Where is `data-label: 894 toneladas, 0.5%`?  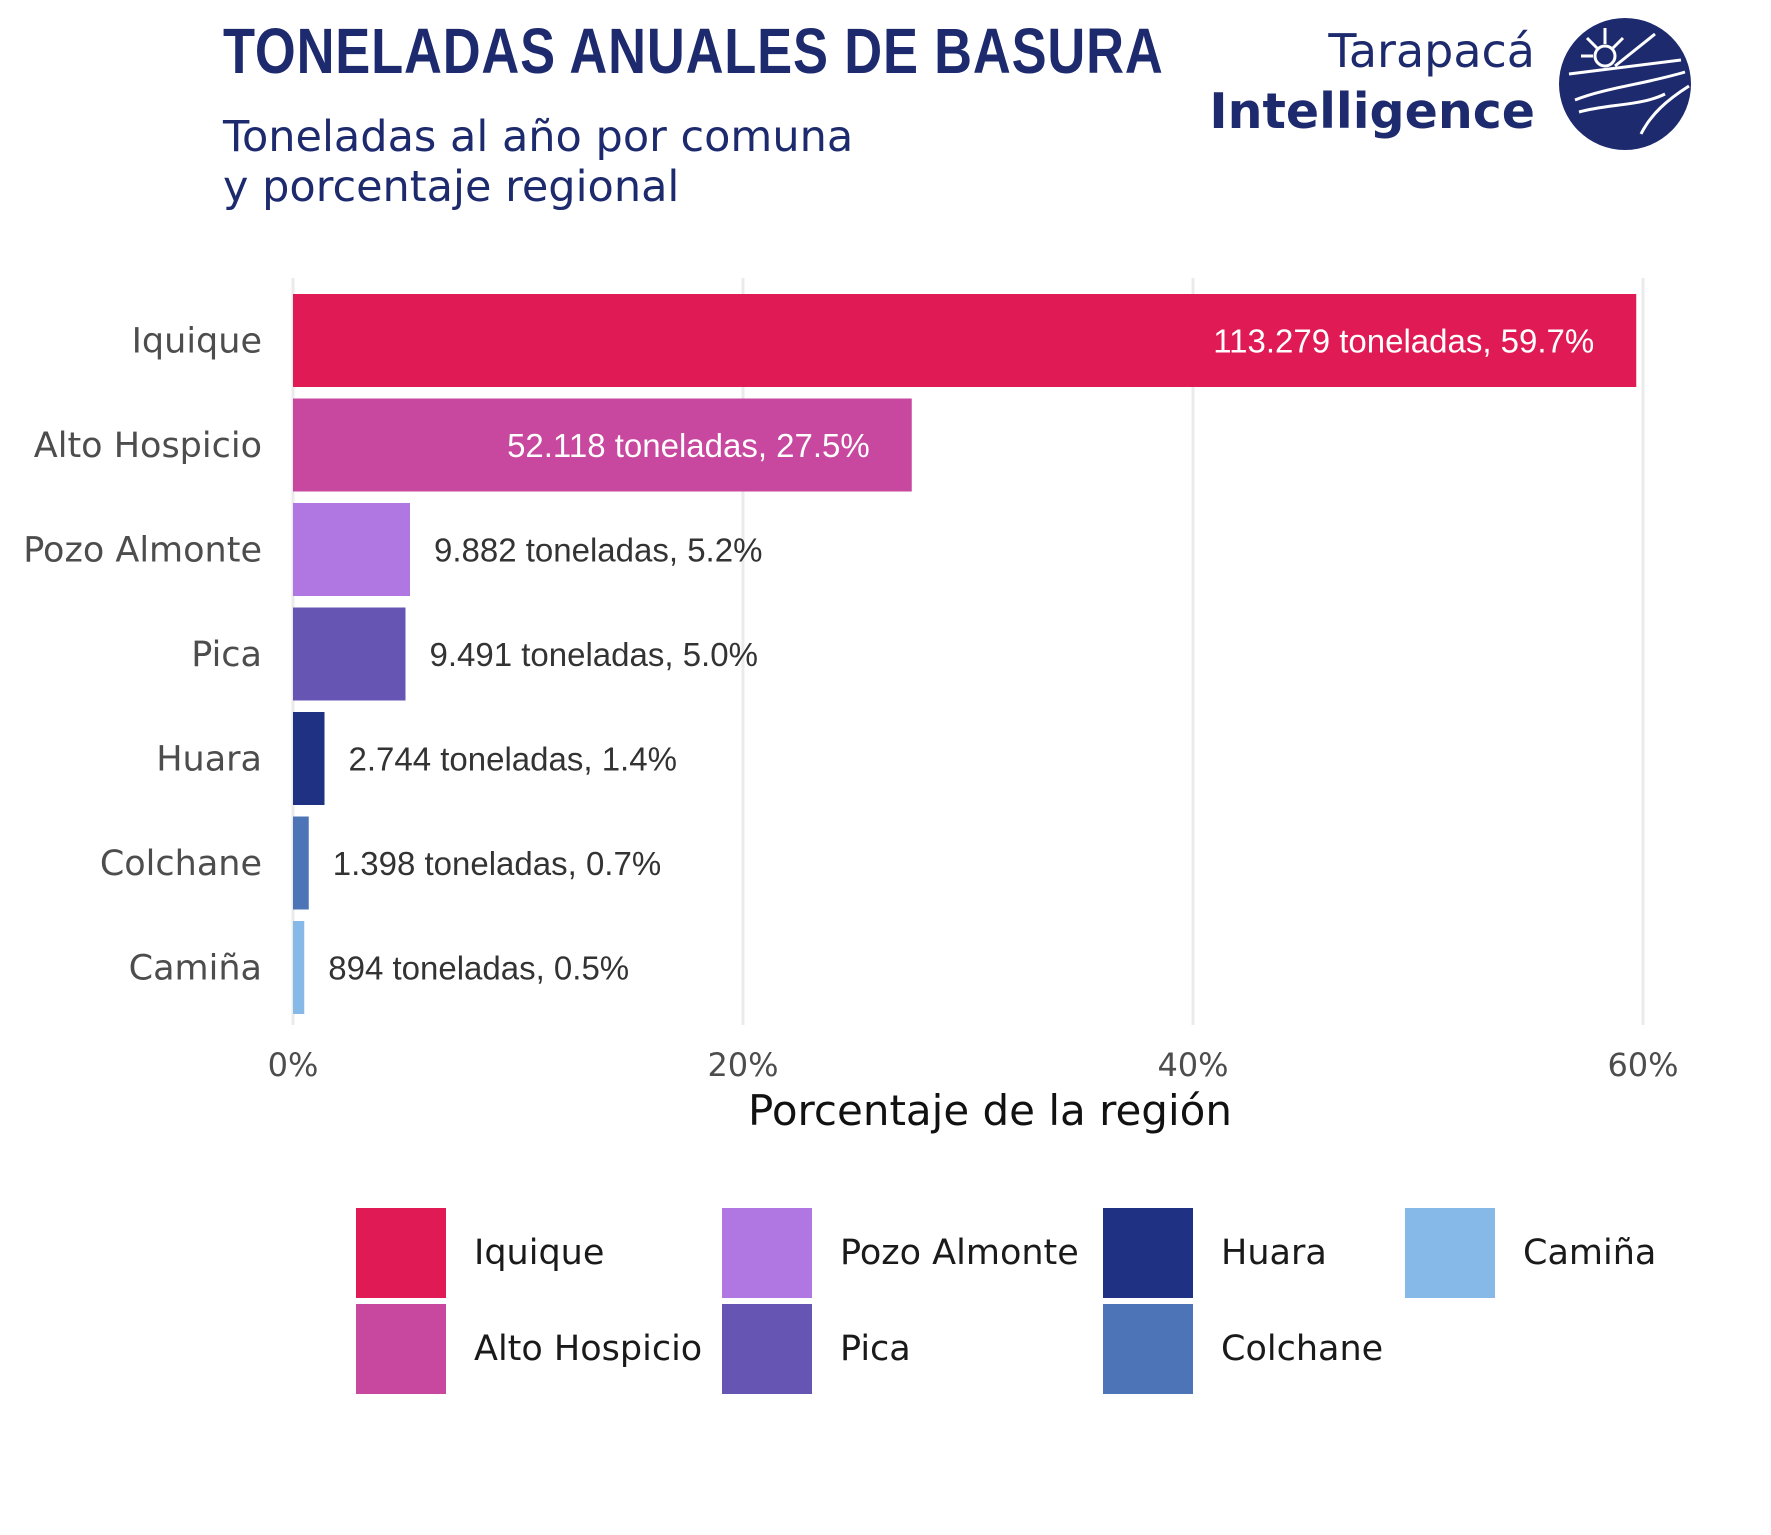 data-label: 894 toneladas, 0.5% is located at coordinates (478, 968).